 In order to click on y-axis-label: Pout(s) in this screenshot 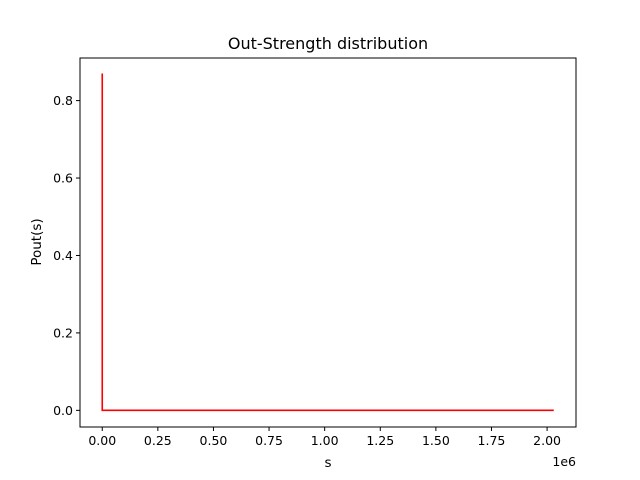, I will do `click(37, 241)`.